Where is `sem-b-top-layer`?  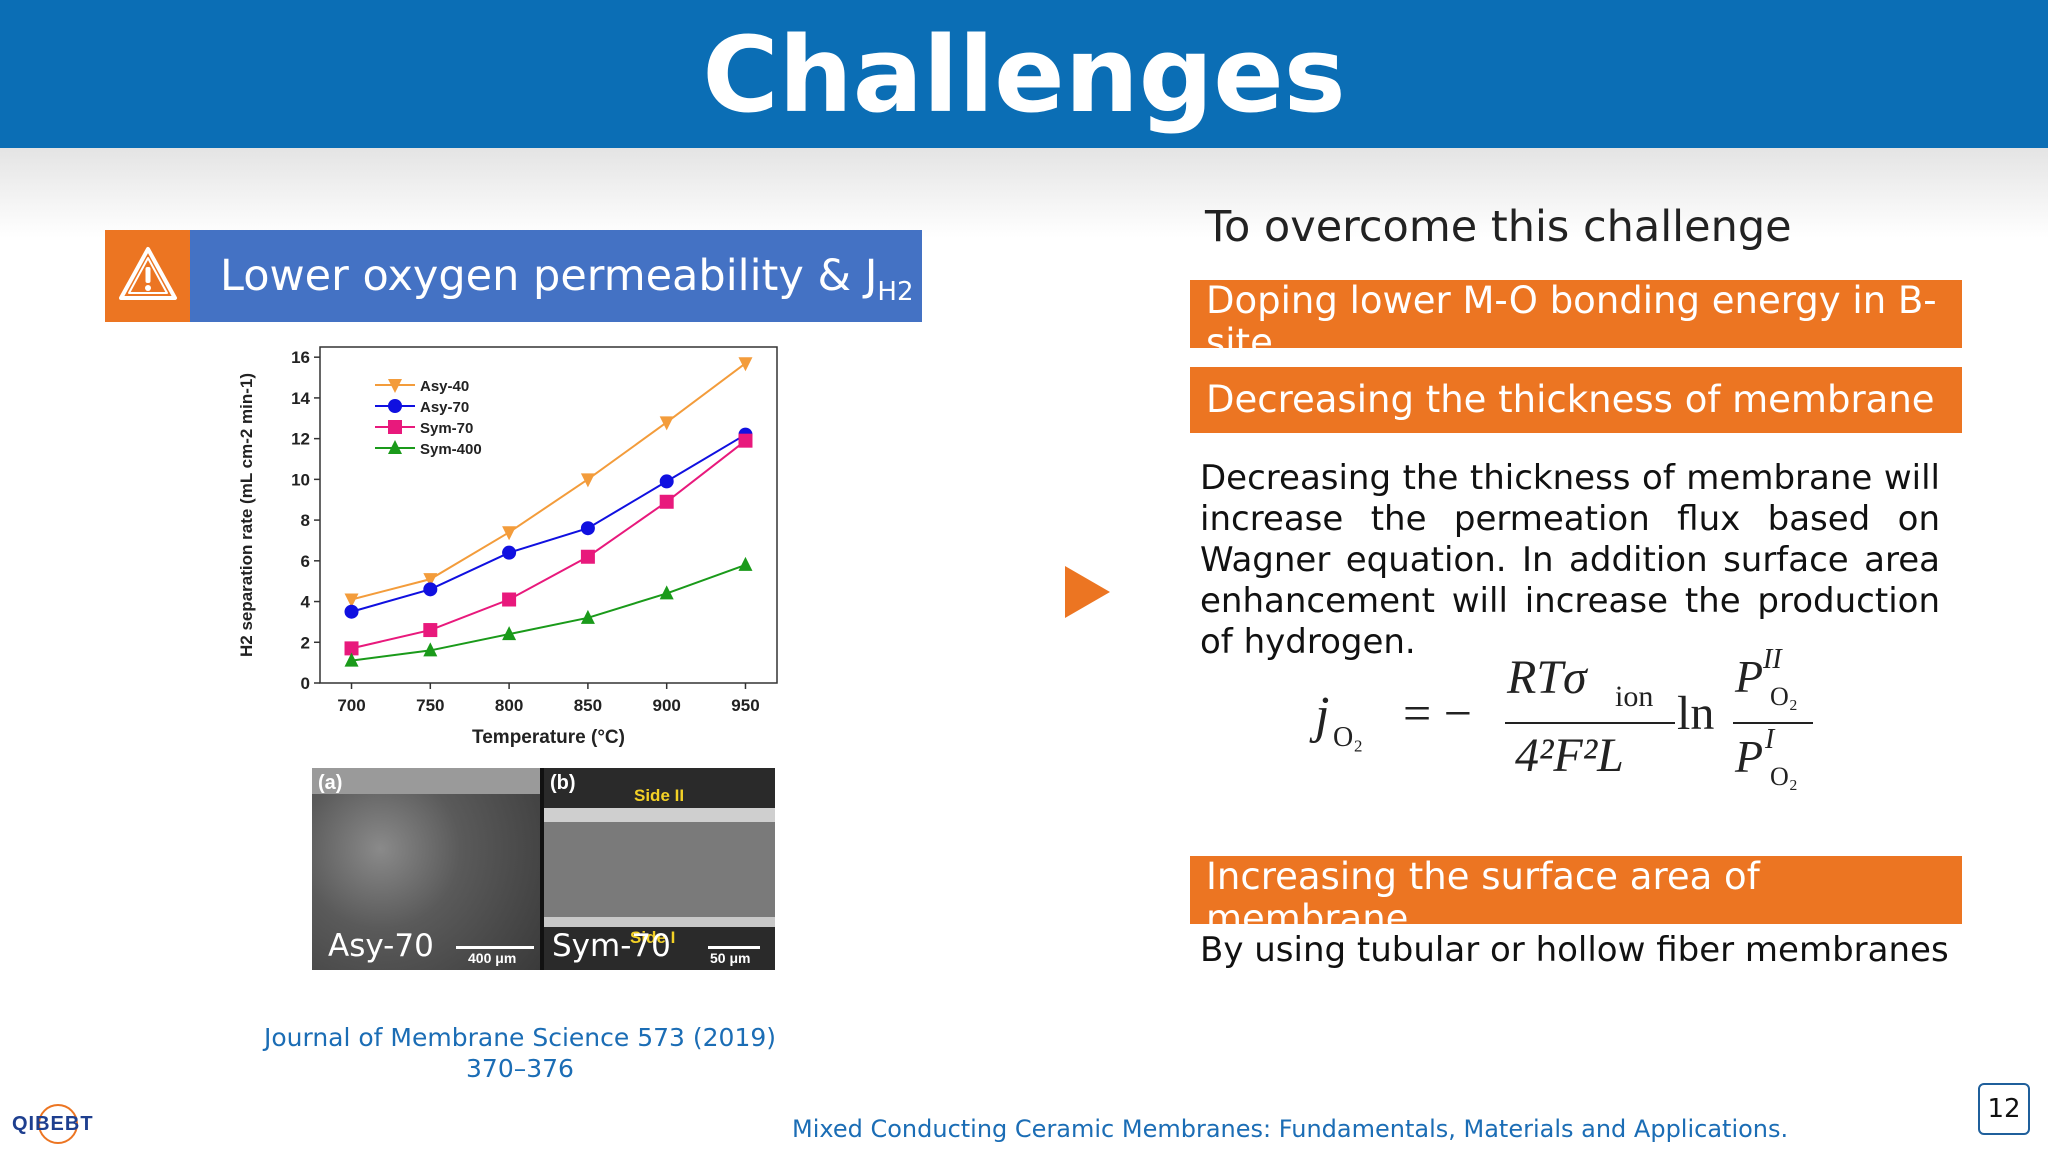
sem-b-top-layer is located at coordinates (659, 815).